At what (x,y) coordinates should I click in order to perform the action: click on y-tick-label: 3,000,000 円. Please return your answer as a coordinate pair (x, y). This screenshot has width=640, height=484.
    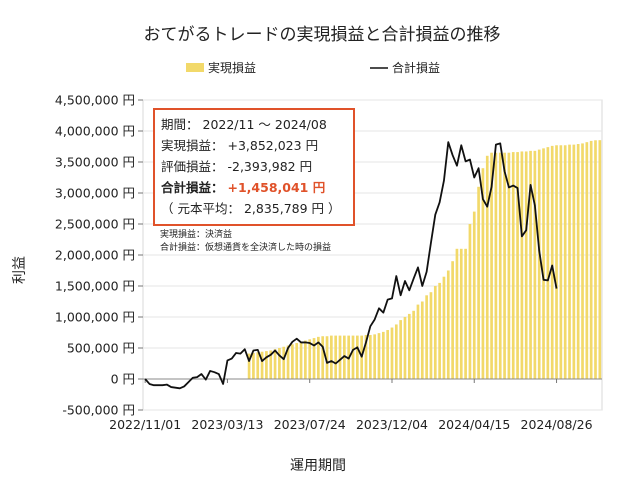
    Looking at the image, I should click on (95, 193).